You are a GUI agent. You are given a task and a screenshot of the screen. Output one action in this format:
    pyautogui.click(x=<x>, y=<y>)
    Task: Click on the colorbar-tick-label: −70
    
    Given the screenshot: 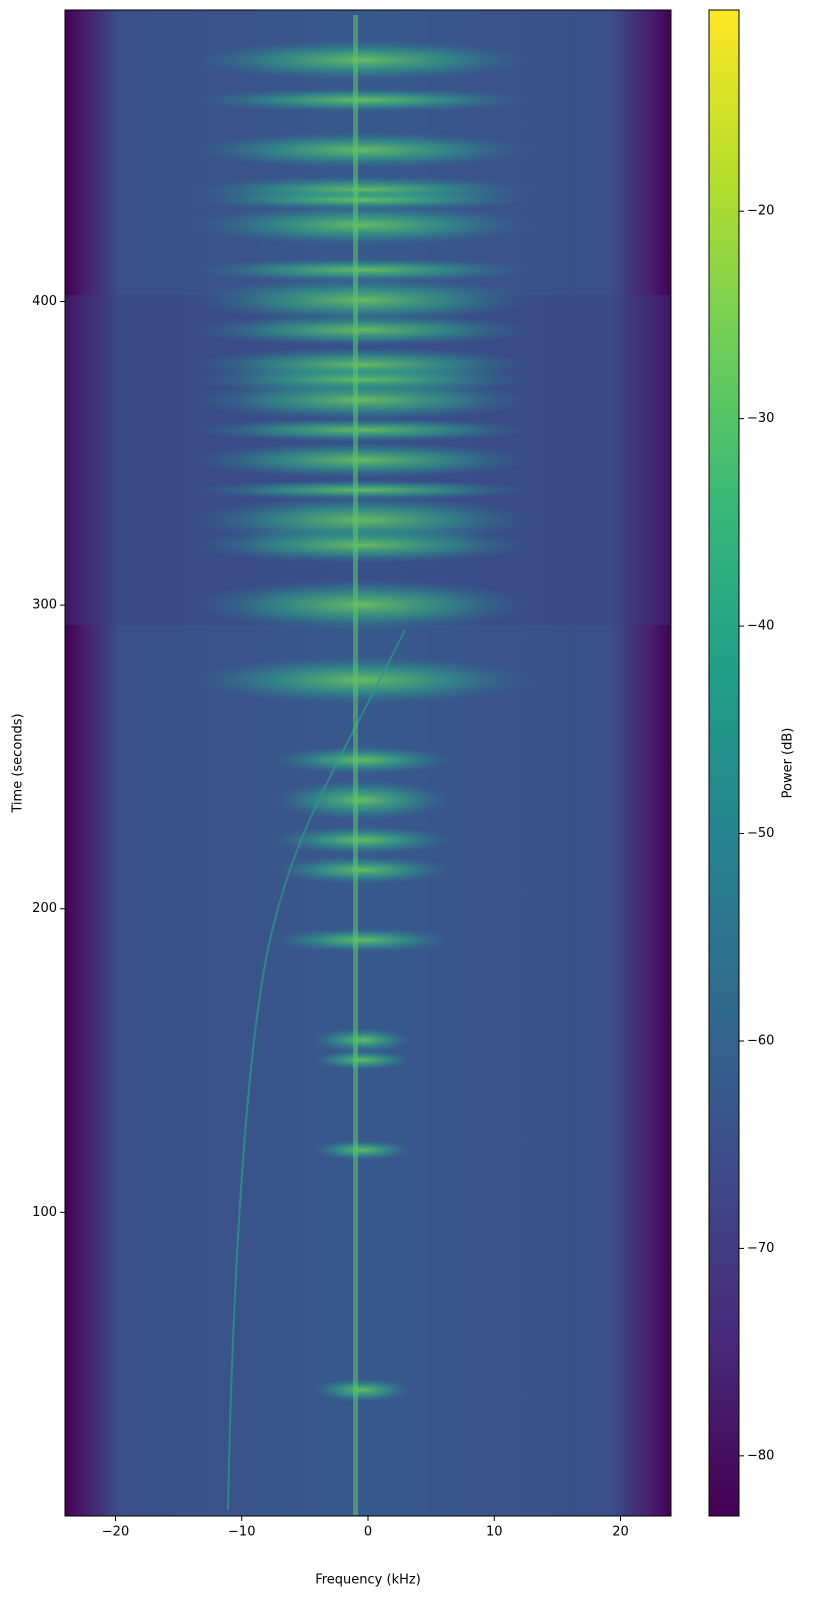 What is the action you would take?
    pyautogui.click(x=760, y=1248)
    